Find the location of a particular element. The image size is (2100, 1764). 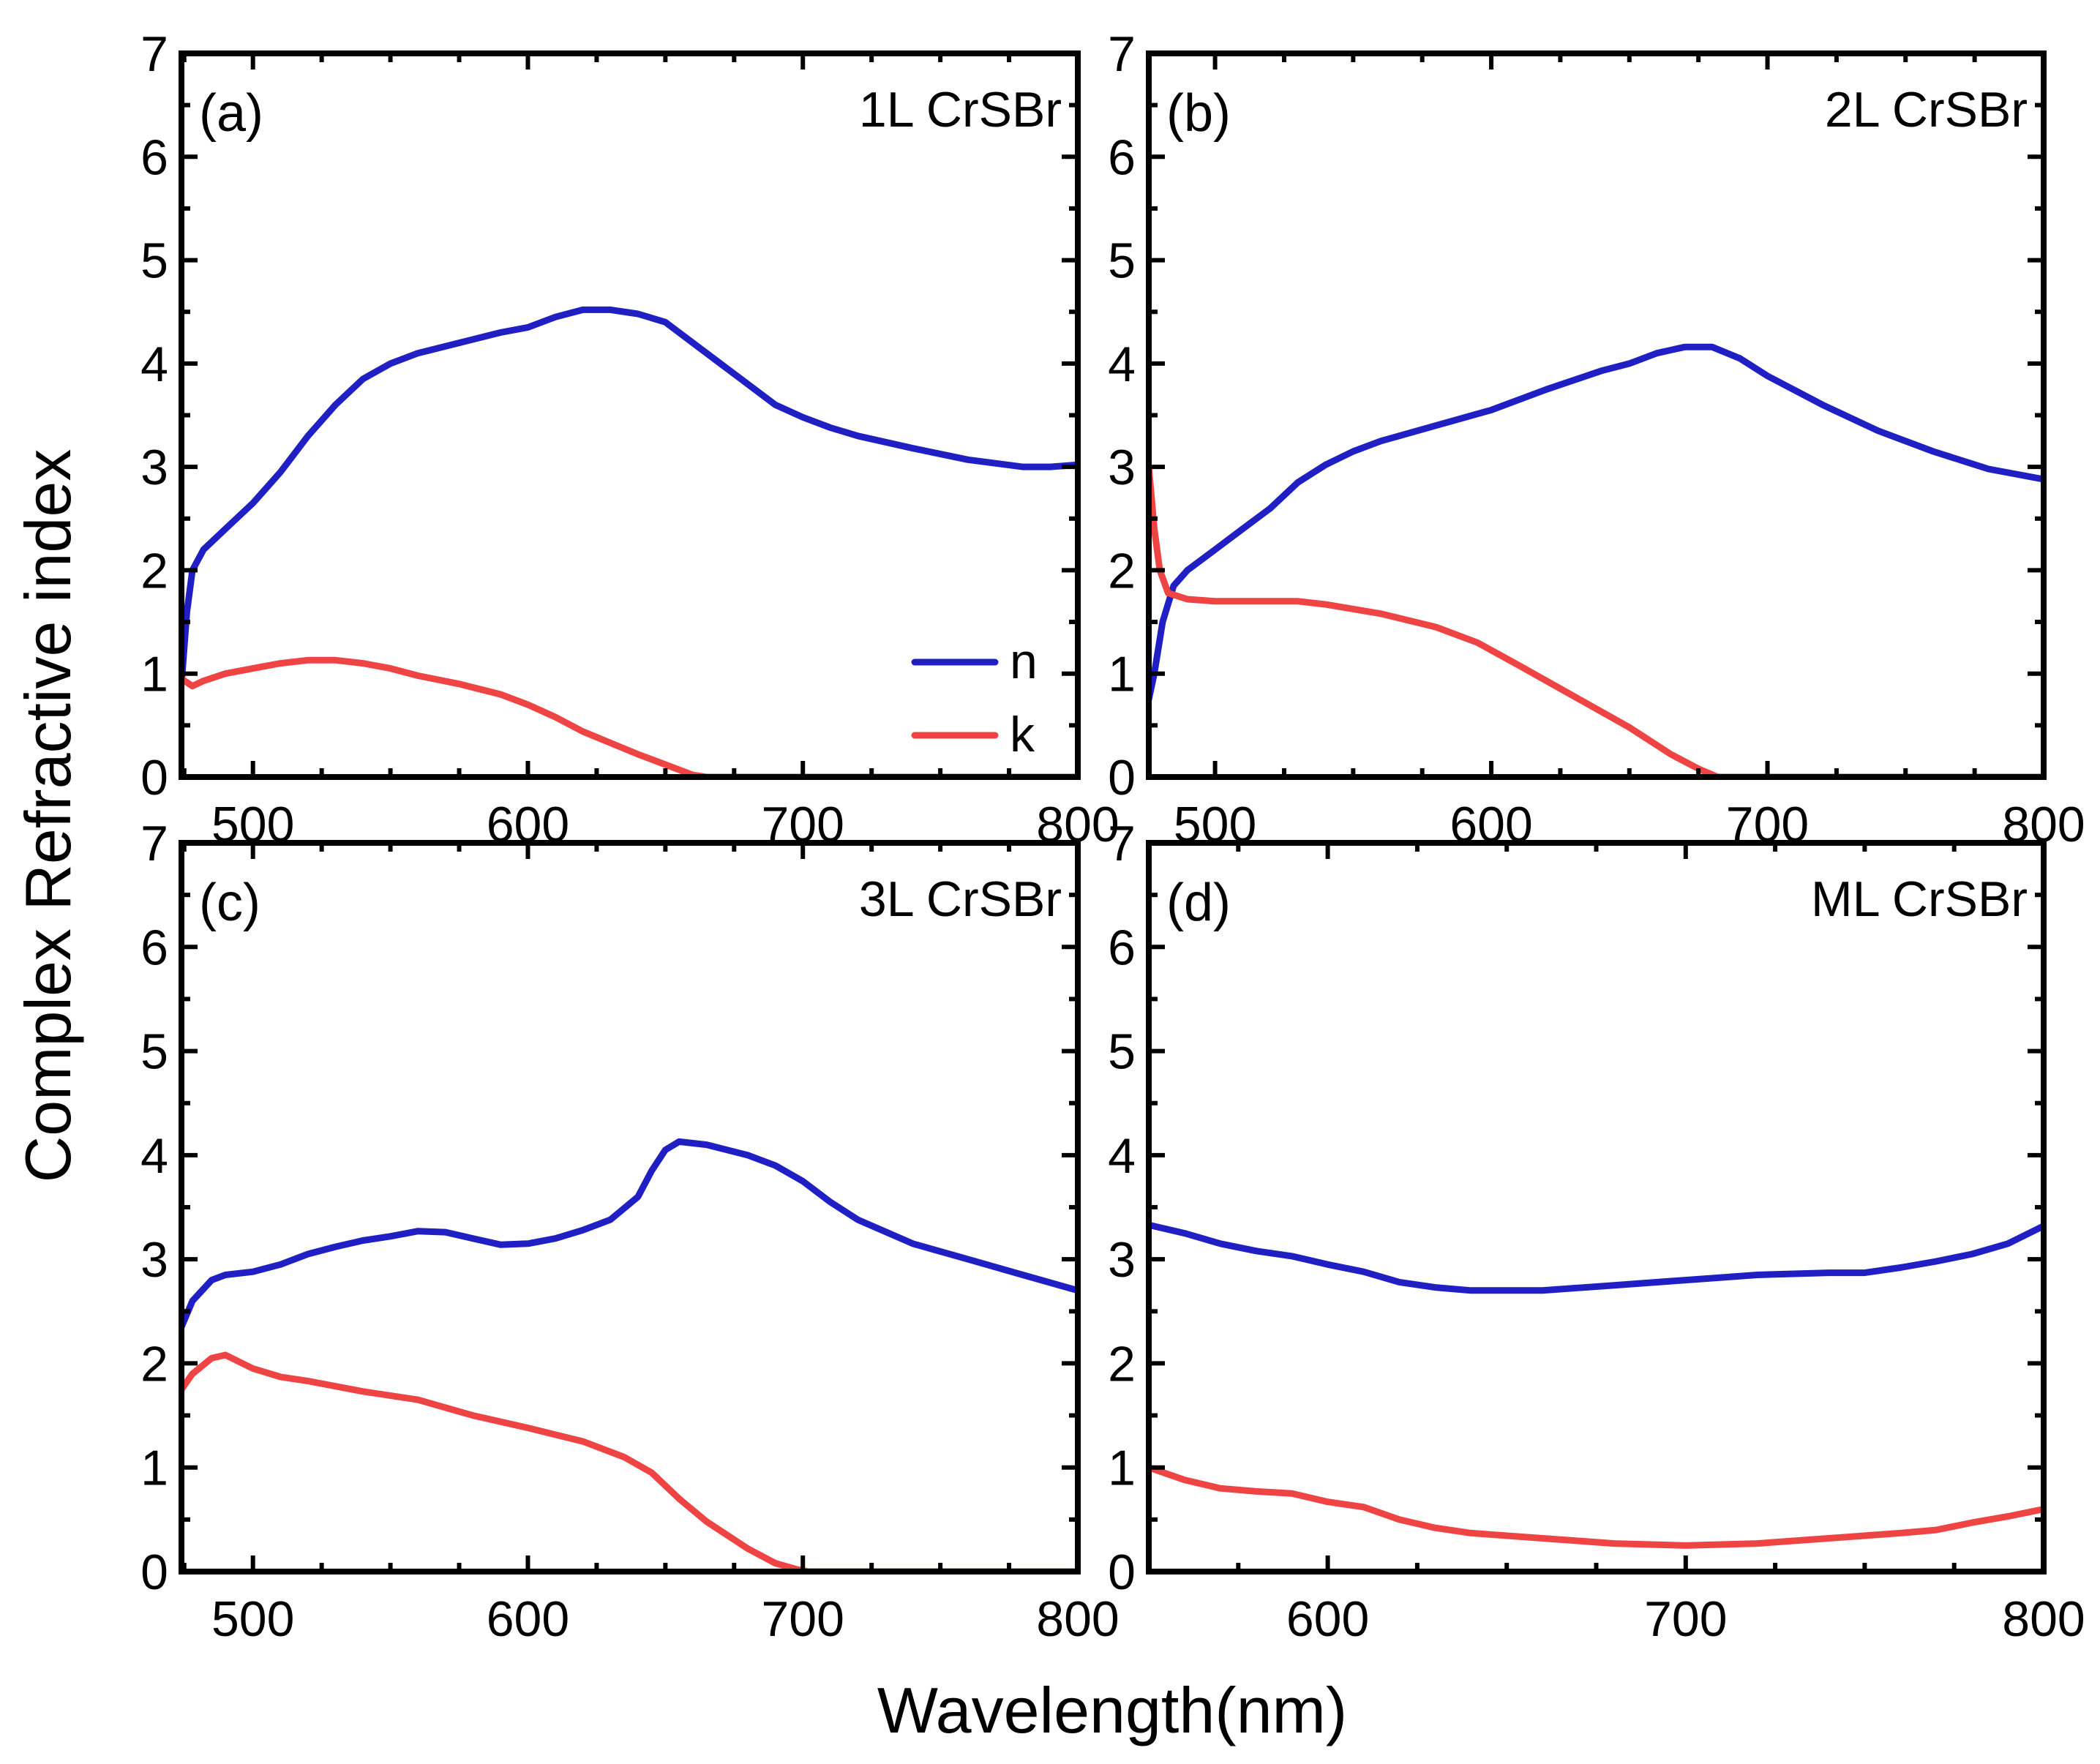

x-tick-label: 500 is located at coordinates (252, 1619).